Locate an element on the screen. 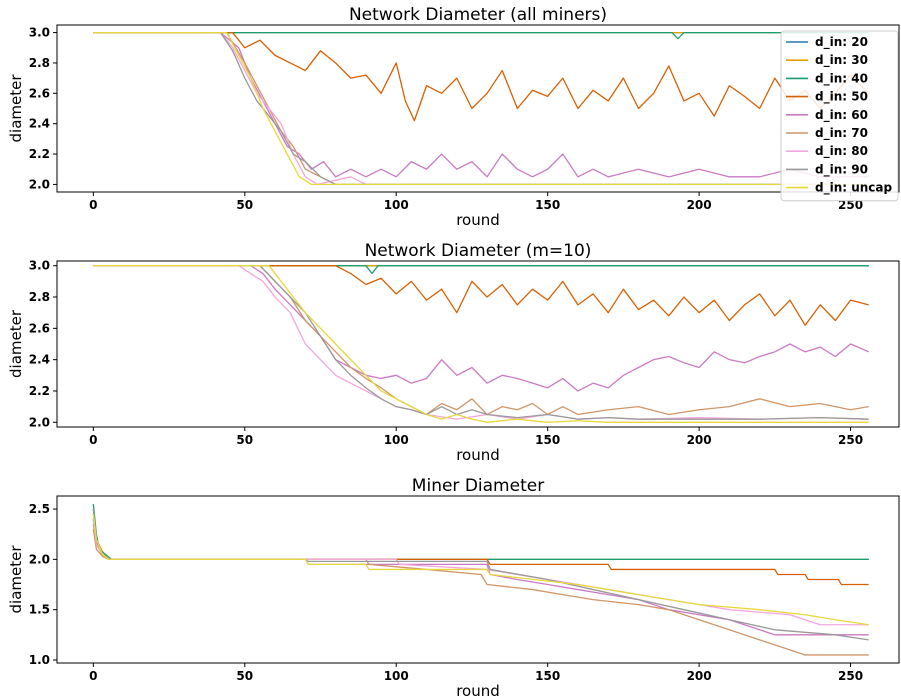 The width and height of the screenshot is (901, 699). y-tick-label: 1.5 is located at coordinates (39, 610).